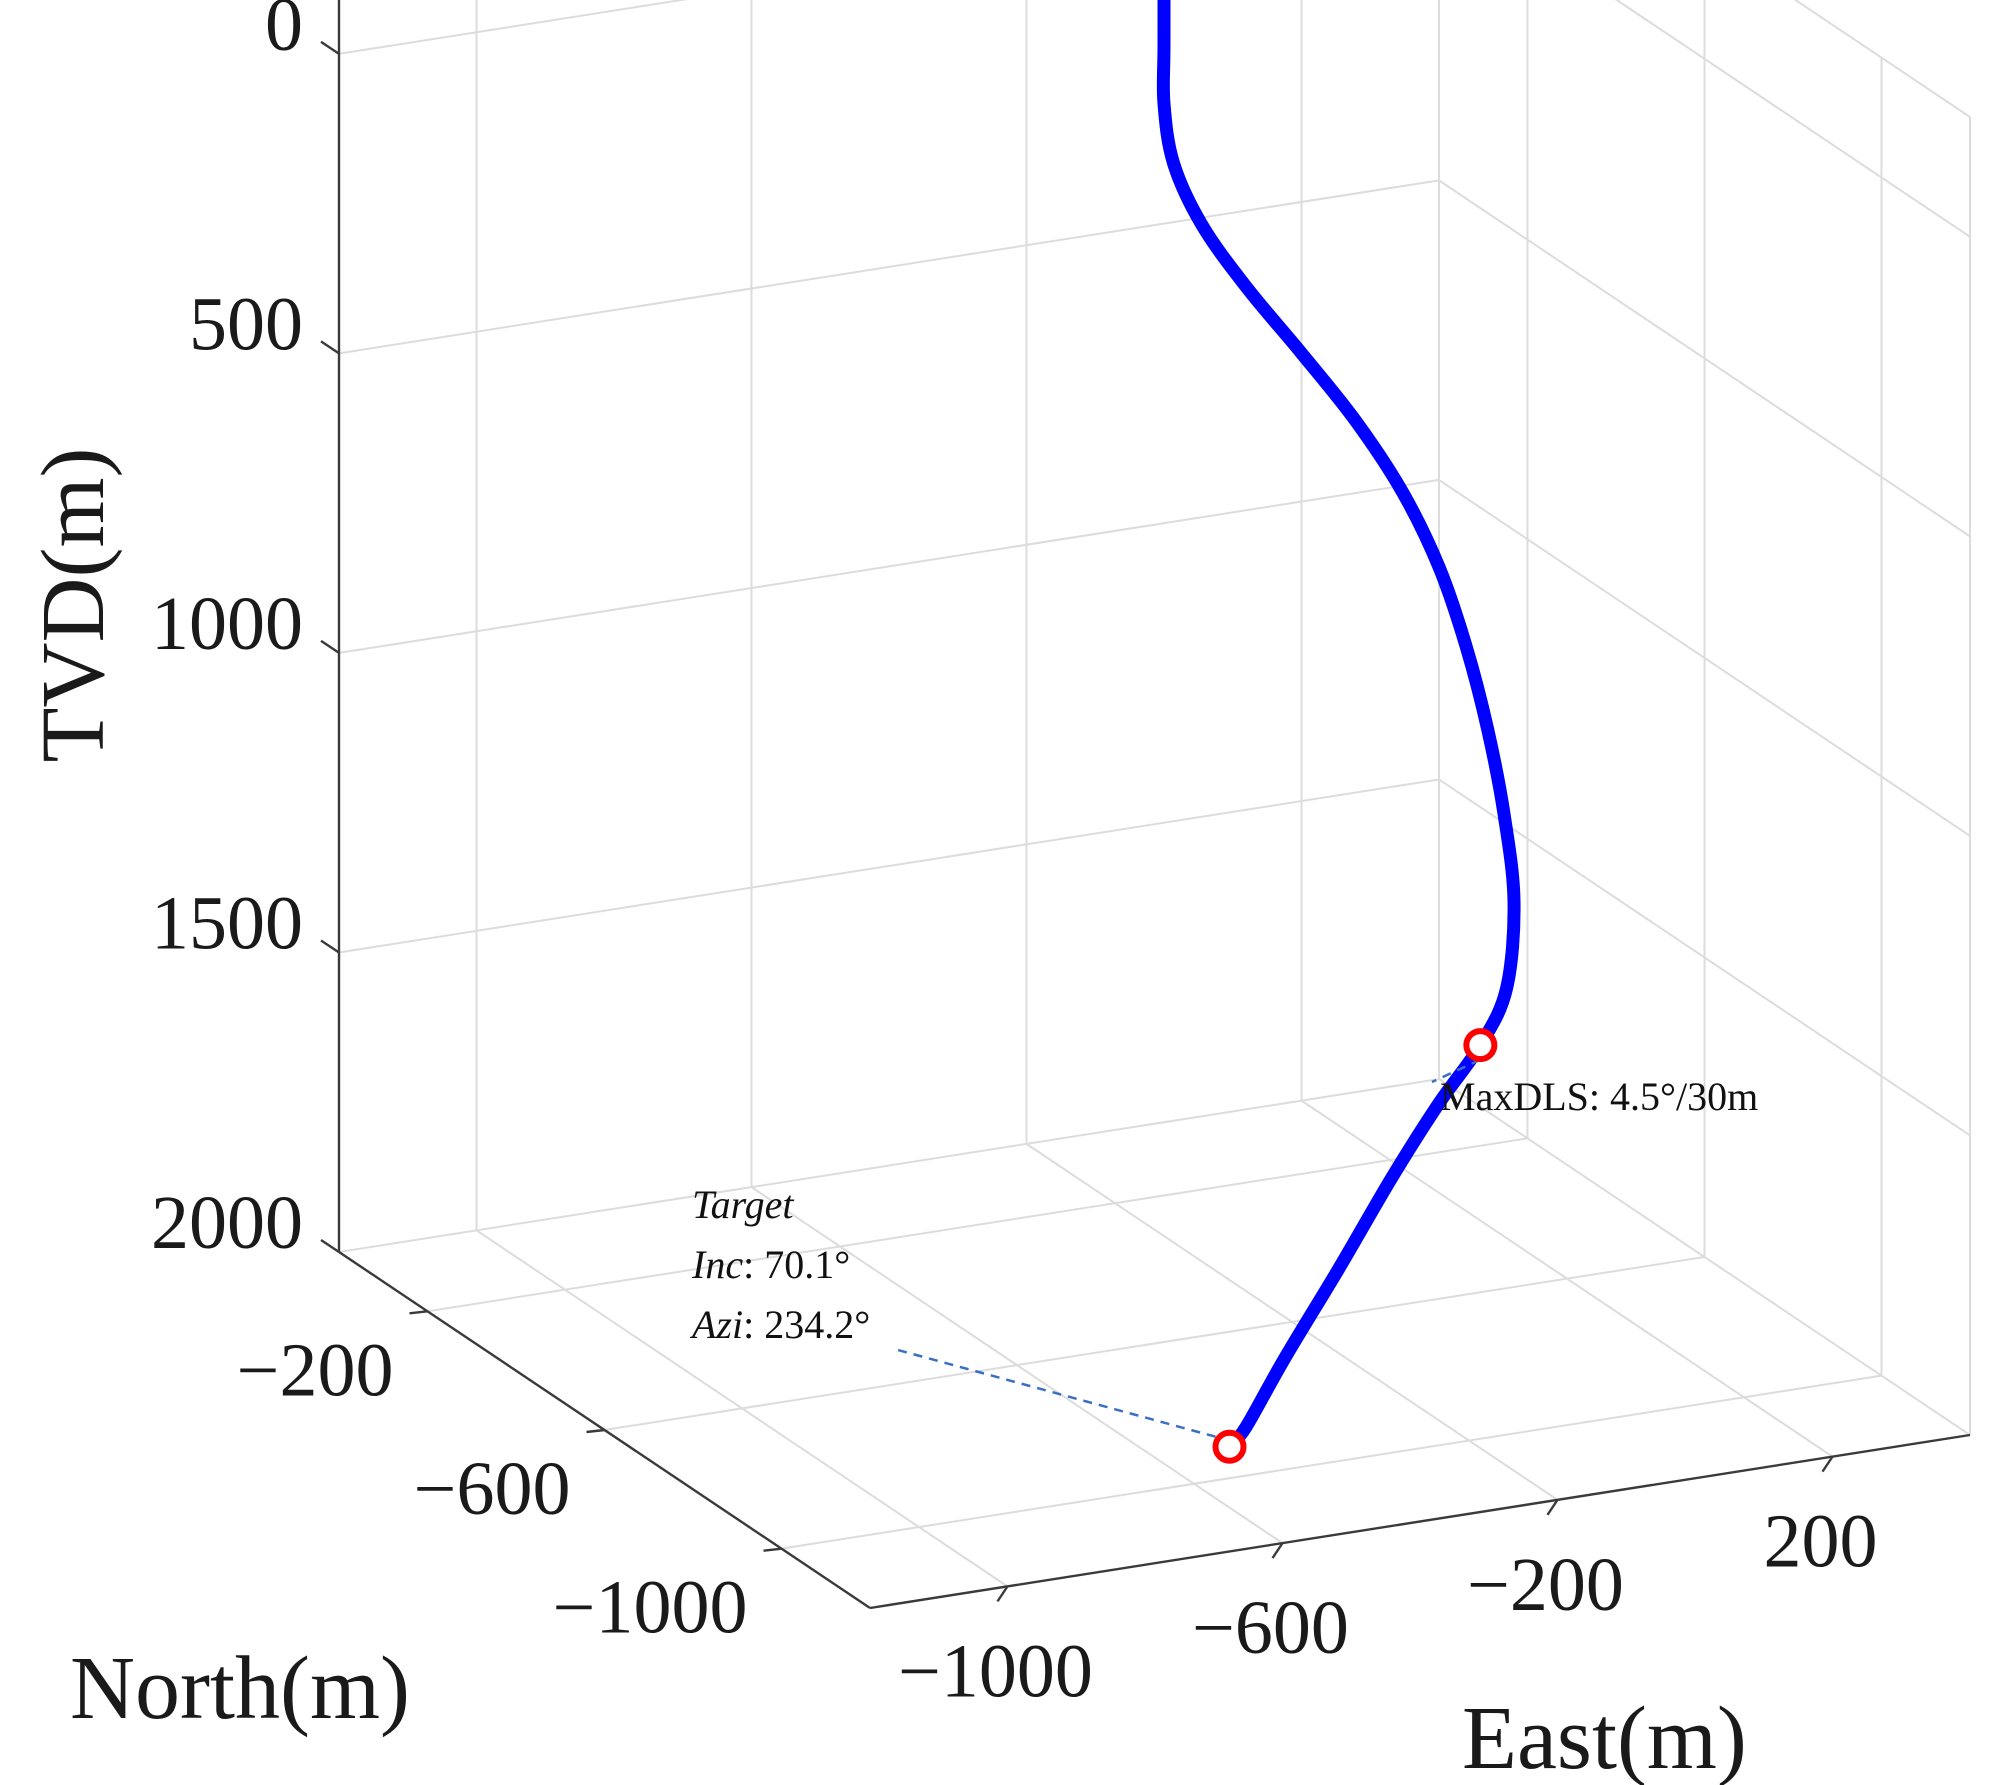  What do you see at coordinates (1599, 1096) in the screenshot?
I see `max-dls-annotation: MaxDLS: 4.5°/30m` at bounding box center [1599, 1096].